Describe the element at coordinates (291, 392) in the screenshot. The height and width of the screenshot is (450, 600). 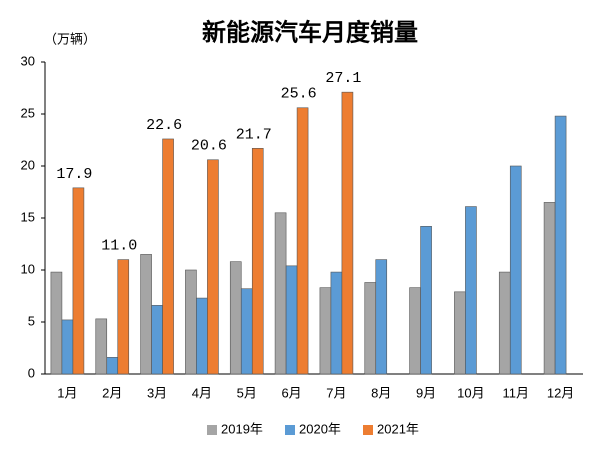
I see `x-tick-label: 6月` at that location.